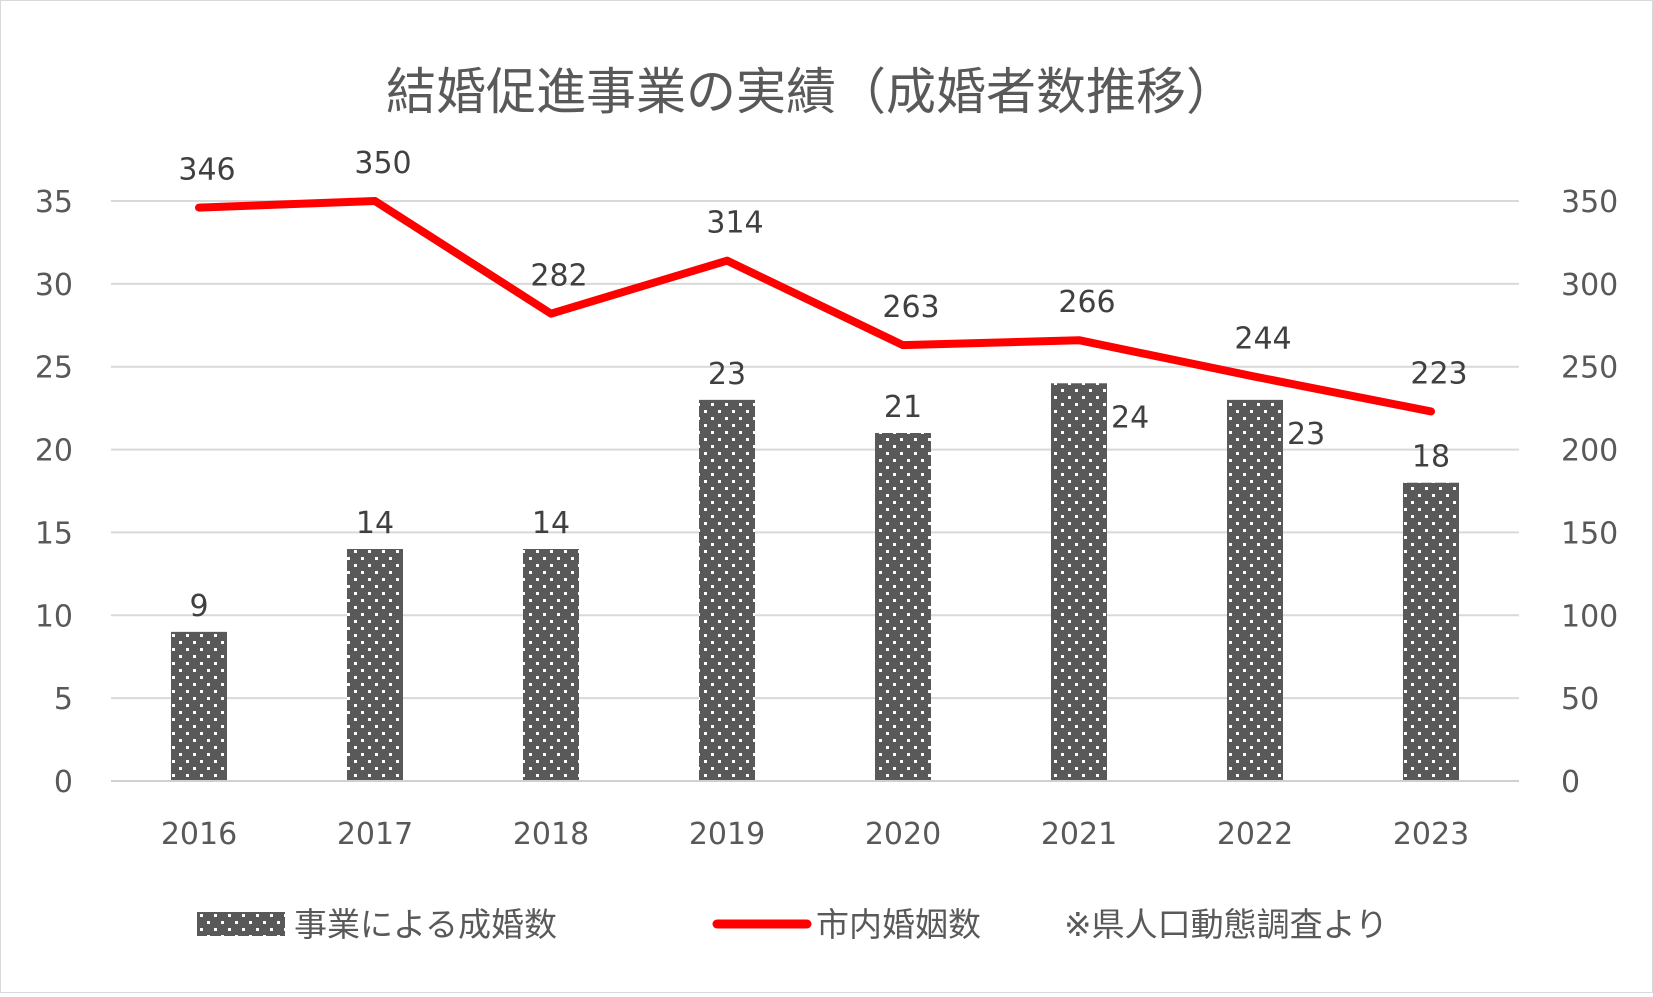 The image size is (1653, 997). Describe the element at coordinates (910, 307) in the screenshot. I see `line-label-2020: 263` at that location.